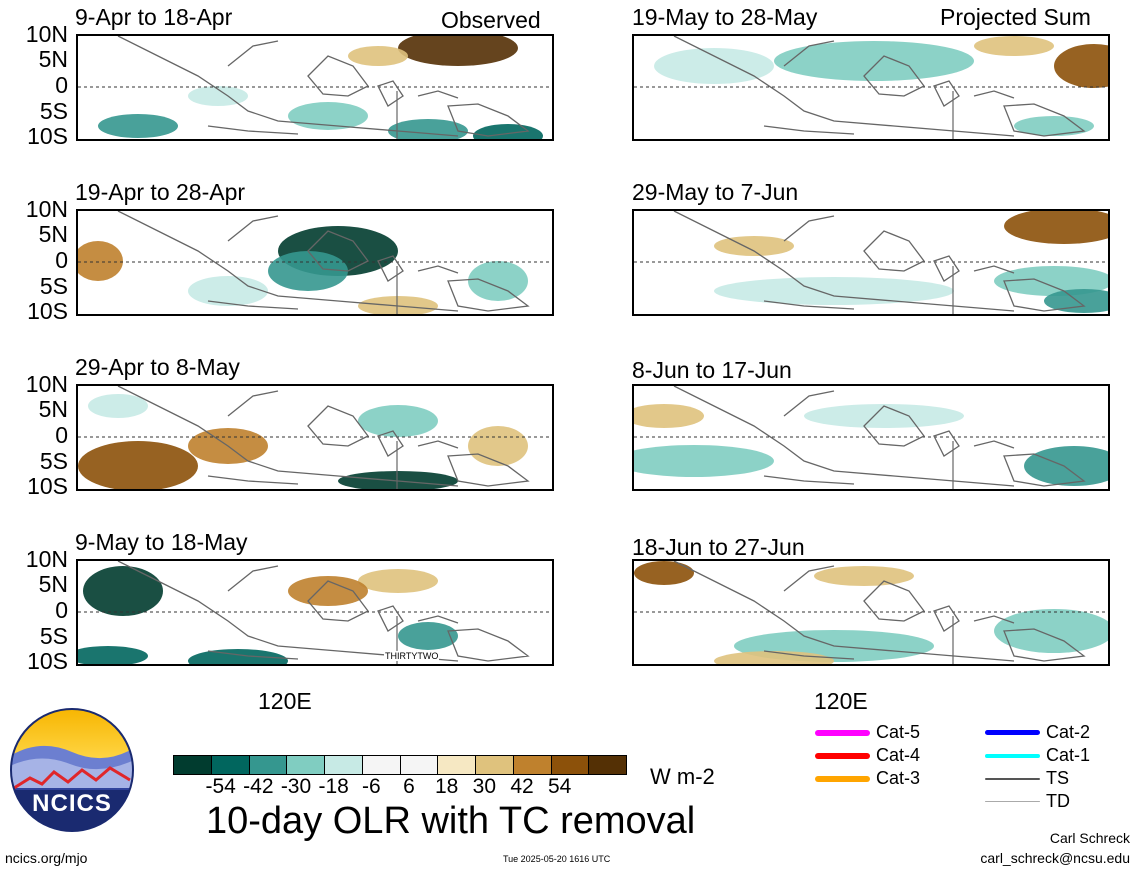 Image resolution: width=1135 pixels, height=873 pixels. I want to click on lon-label-left: 120E, so click(285, 701).